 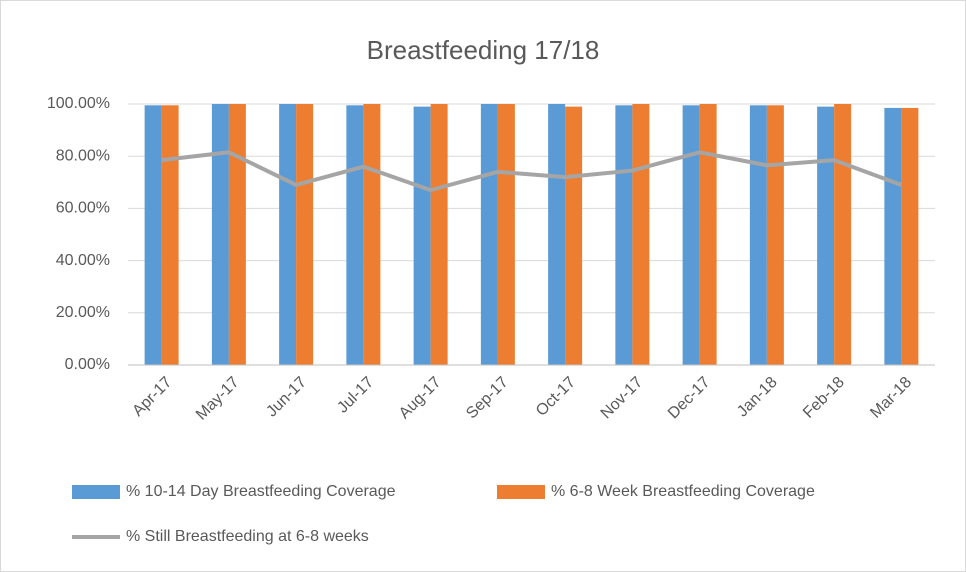 What do you see at coordinates (78, 103) in the screenshot?
I see `y-tick-label: 100.00%` at bounding box center [78, 103].